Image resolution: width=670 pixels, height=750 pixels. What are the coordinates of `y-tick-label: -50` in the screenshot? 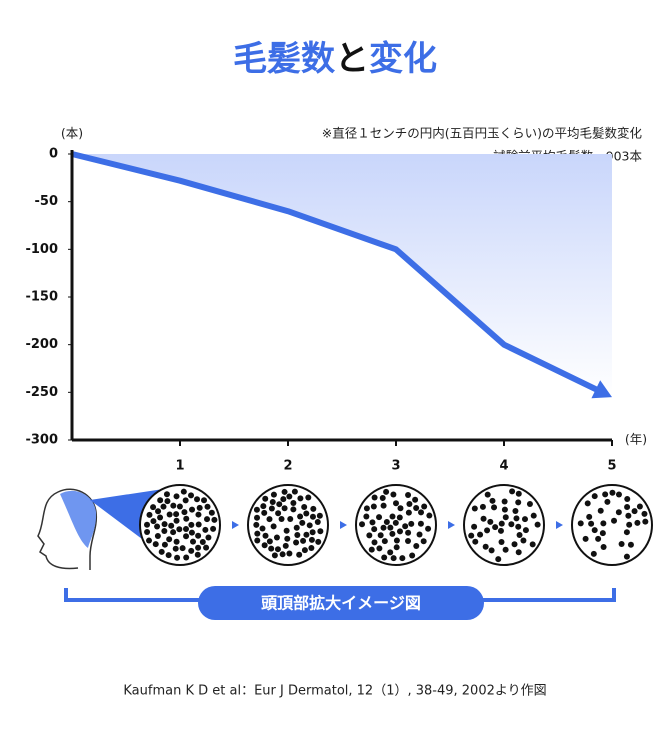 It's located at (47, 201).